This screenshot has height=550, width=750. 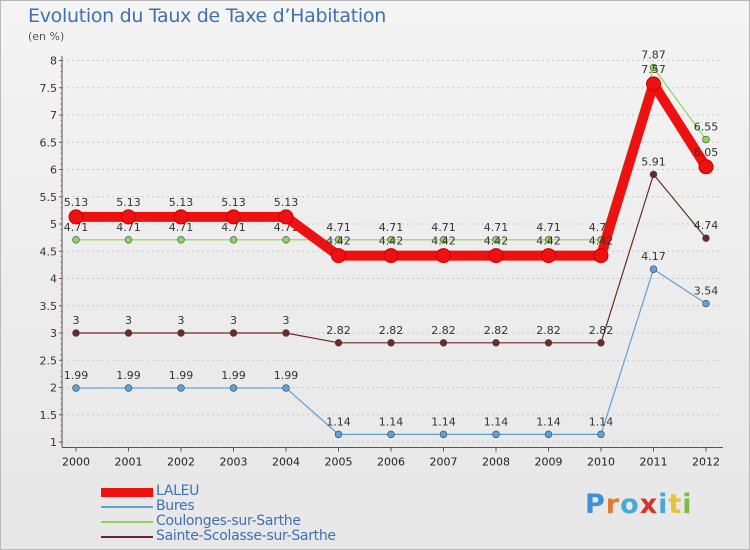 What do you see at coordinates (49, 306) in the screenshot?
I see `y-tick-label: 3.5` at bounding box center [49, 306].